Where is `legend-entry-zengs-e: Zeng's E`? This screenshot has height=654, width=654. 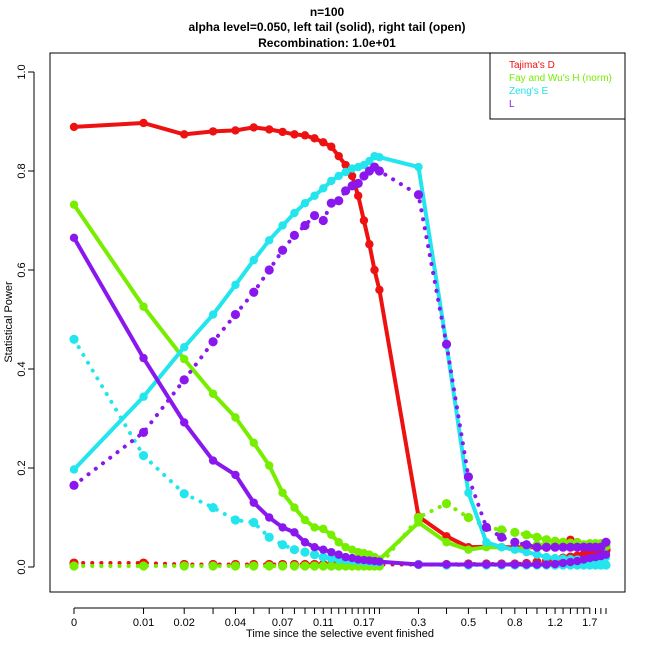 legend-entry-zengs-e: Zeng's E is located at coordinates (528, 91).